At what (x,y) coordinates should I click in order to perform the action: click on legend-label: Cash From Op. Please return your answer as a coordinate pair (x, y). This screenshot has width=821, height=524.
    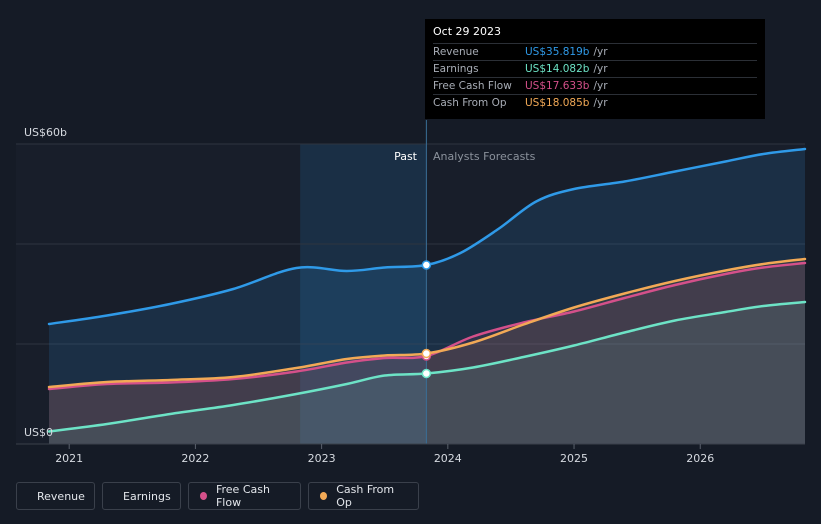
    Looking at the image, I should click on (365, 496).